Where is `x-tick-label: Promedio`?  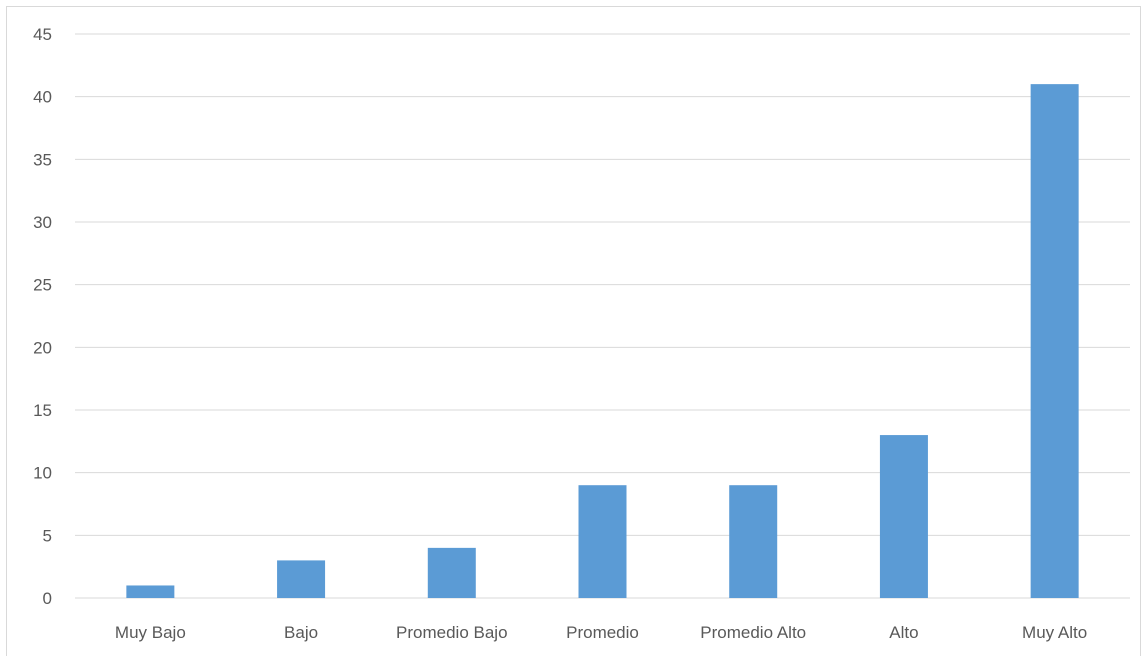 x-tick-label: Promedio is located at coordinates (602, 632).